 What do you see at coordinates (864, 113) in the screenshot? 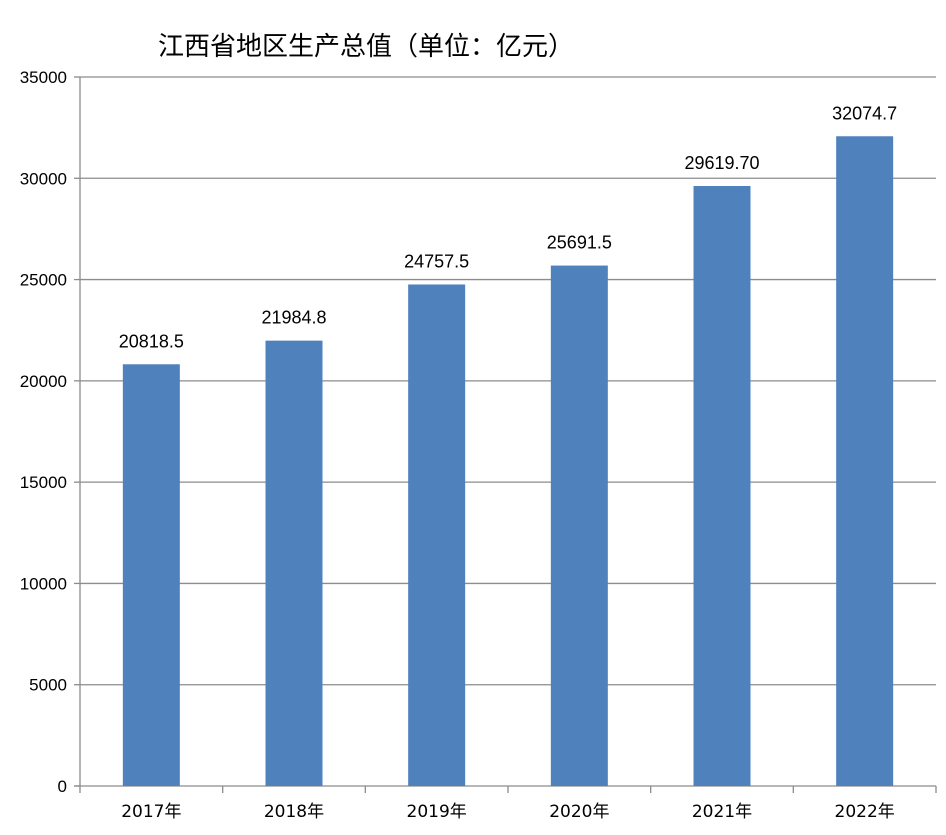
I see `data-label: 32074.7` at bounding box center [864, 113].